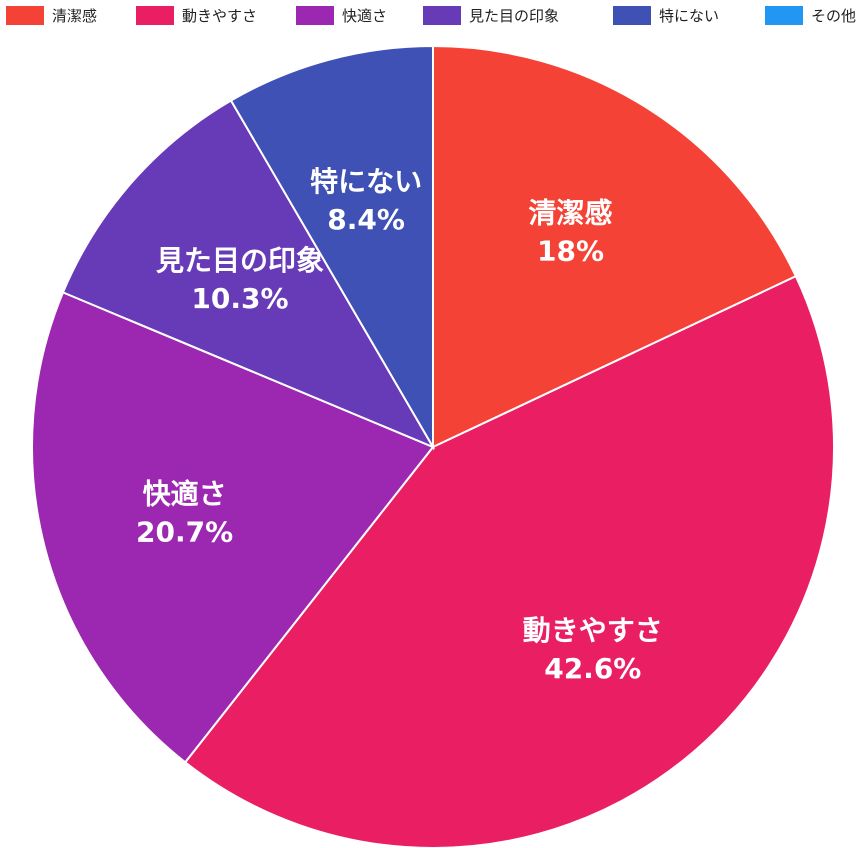  Describe the element at coordinates (570, 212) in the screenshot. I see `slice-label-name: 清潔感` at that location.